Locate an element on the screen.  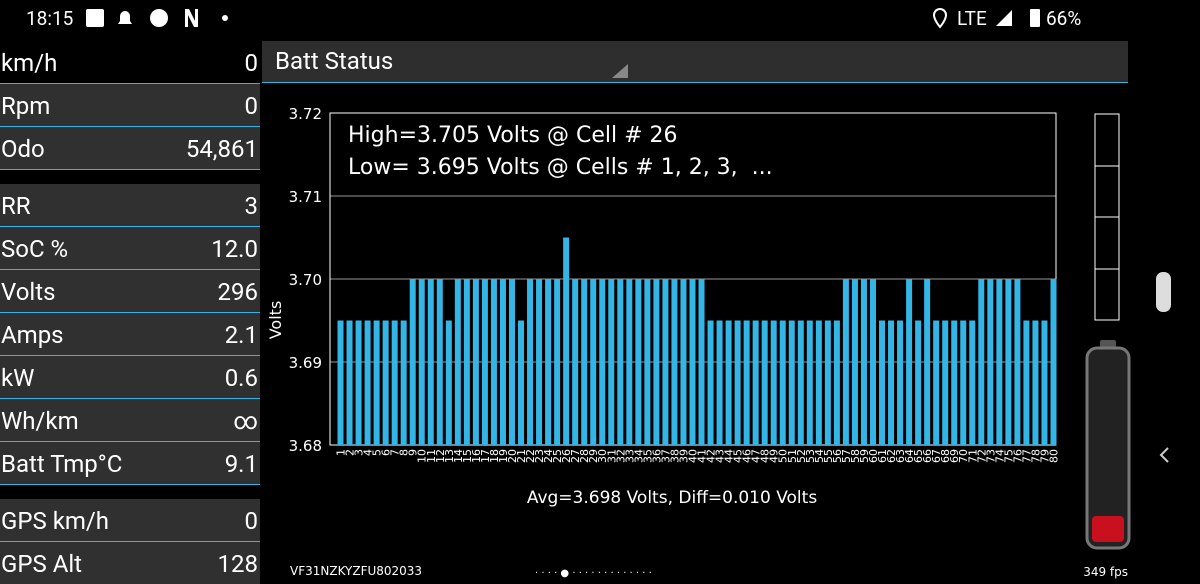
x-tick-label: 1 is located at coordinates (341, 452).